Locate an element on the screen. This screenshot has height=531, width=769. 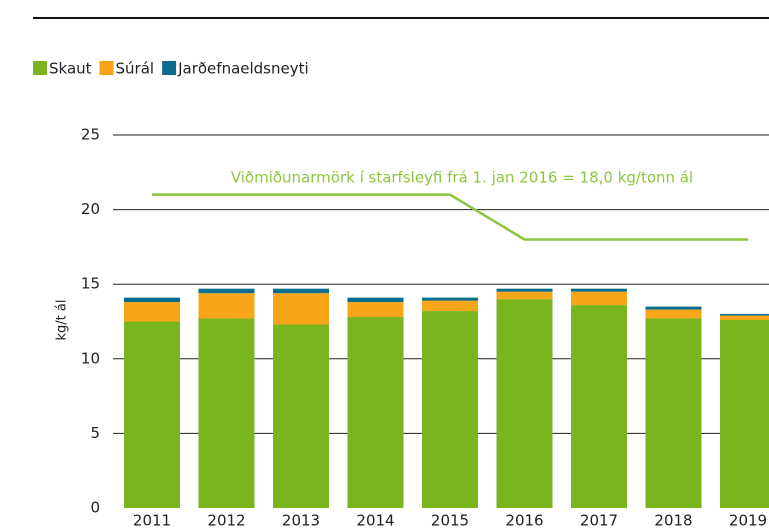
x-tick-label: 2014 is located at coordinates (375, 521).